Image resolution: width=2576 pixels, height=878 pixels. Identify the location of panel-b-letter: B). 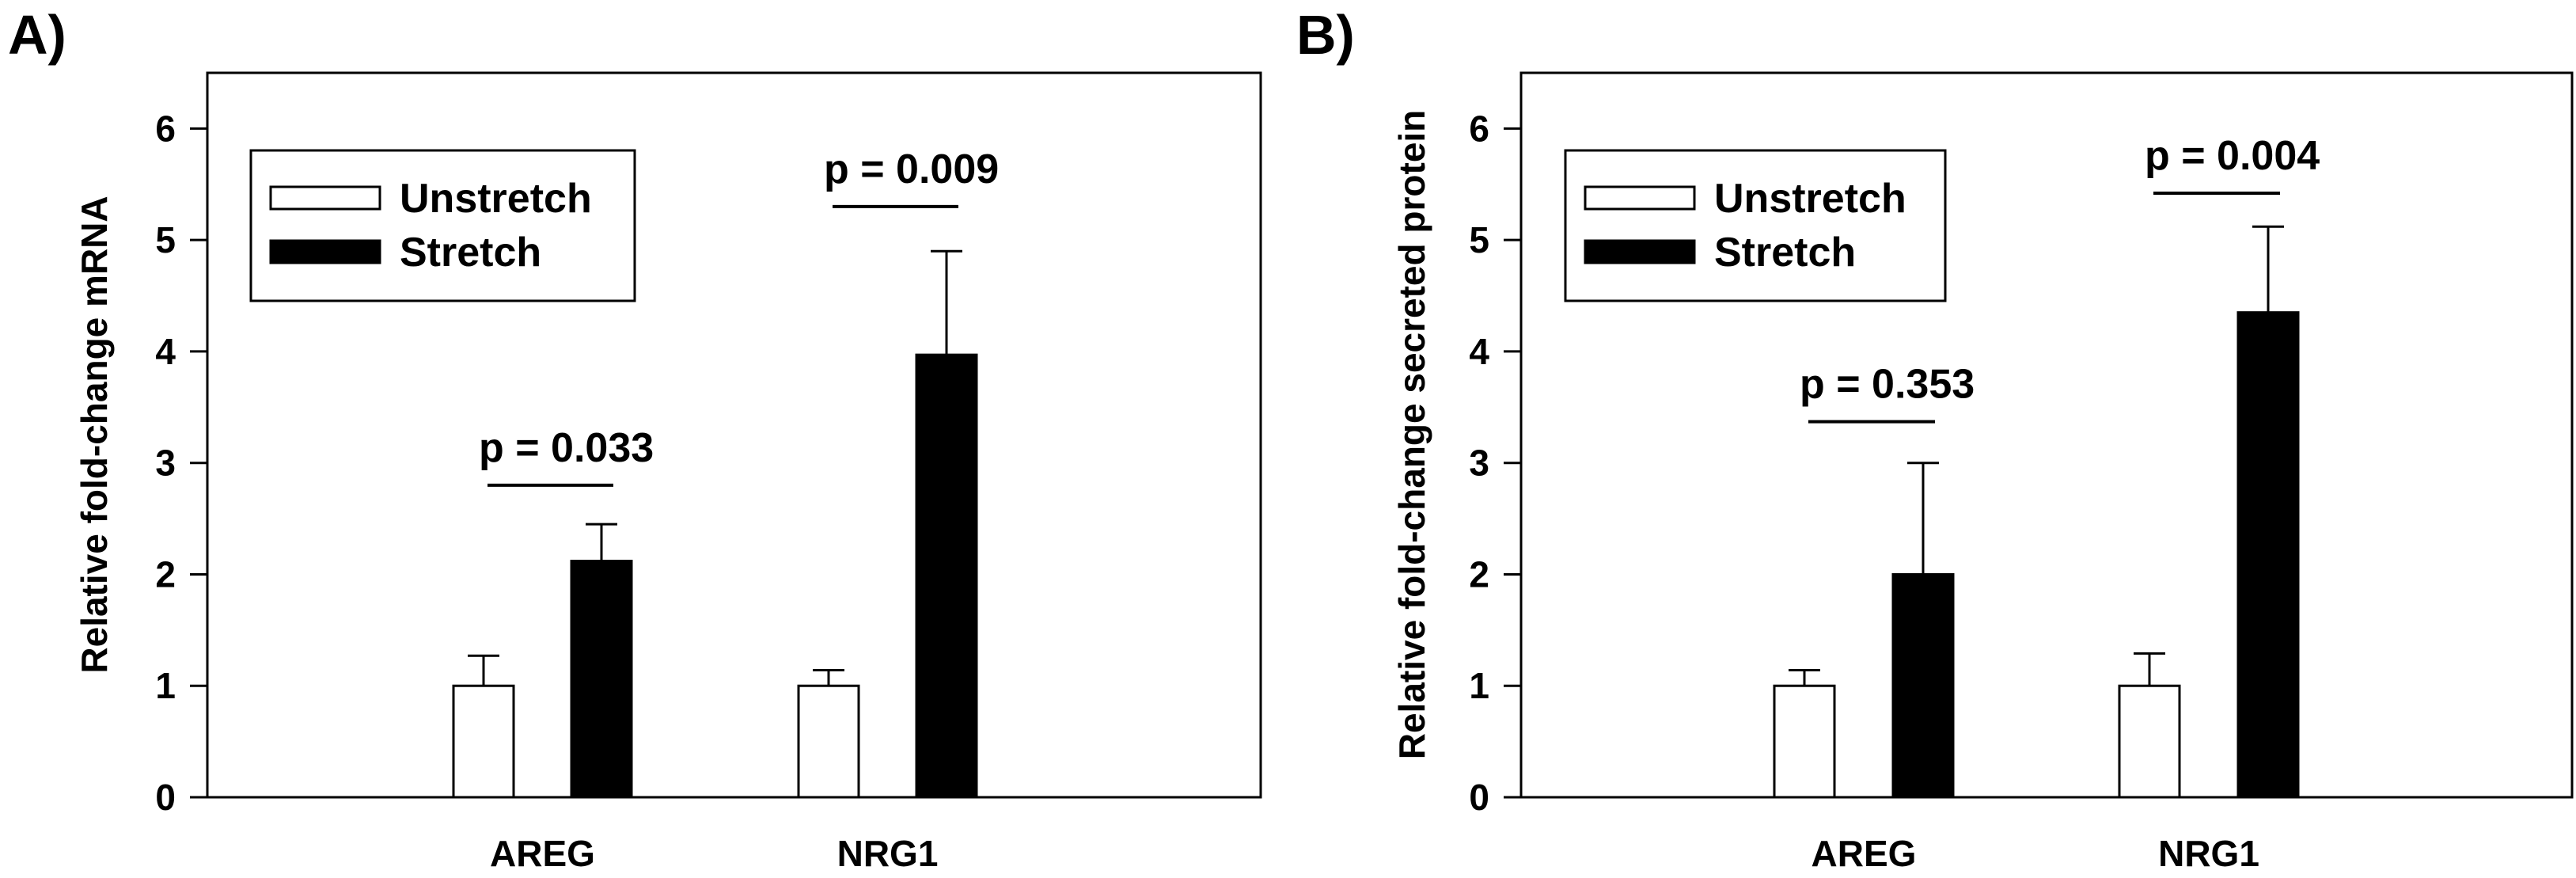
(1325, 35).